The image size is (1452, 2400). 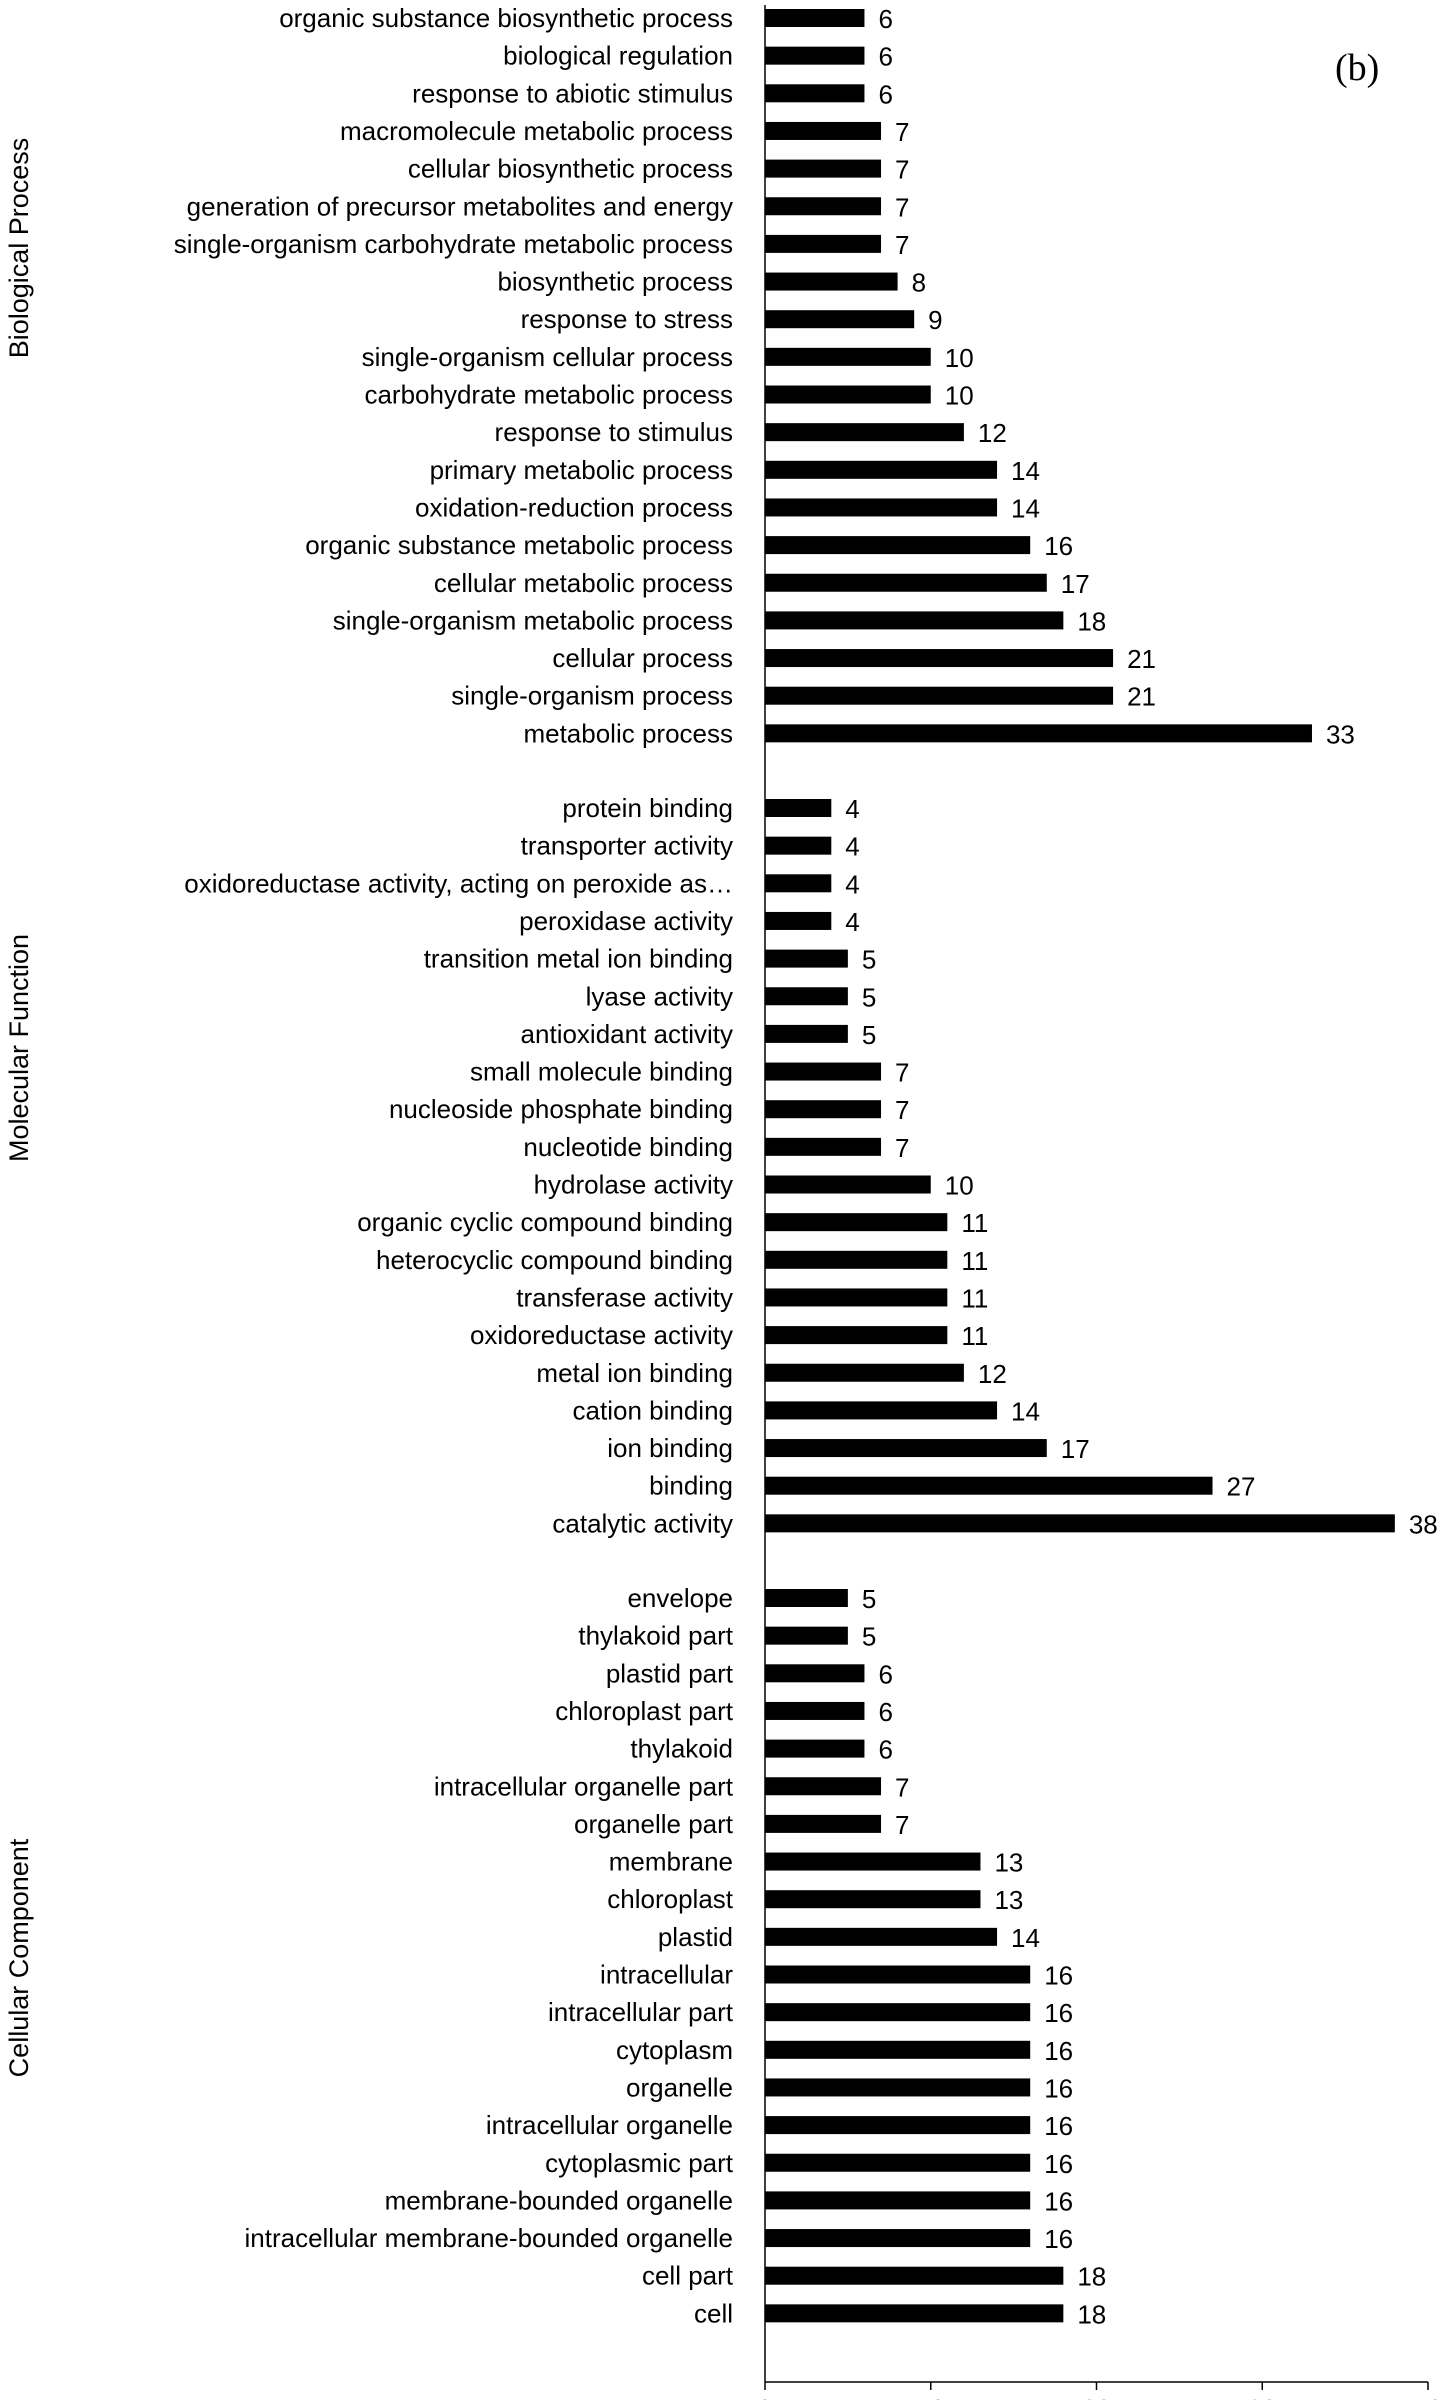 What do you see at coordinates (647, 808) in the screenshot?
I see `category-label: protein binding` at bounding box center [647, 808].